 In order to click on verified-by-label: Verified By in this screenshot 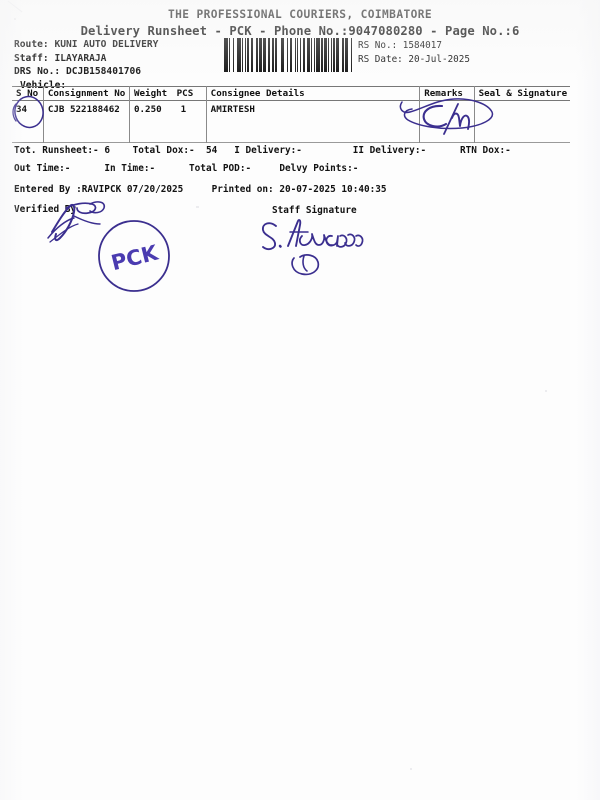, I will do `click(45, 209)`.